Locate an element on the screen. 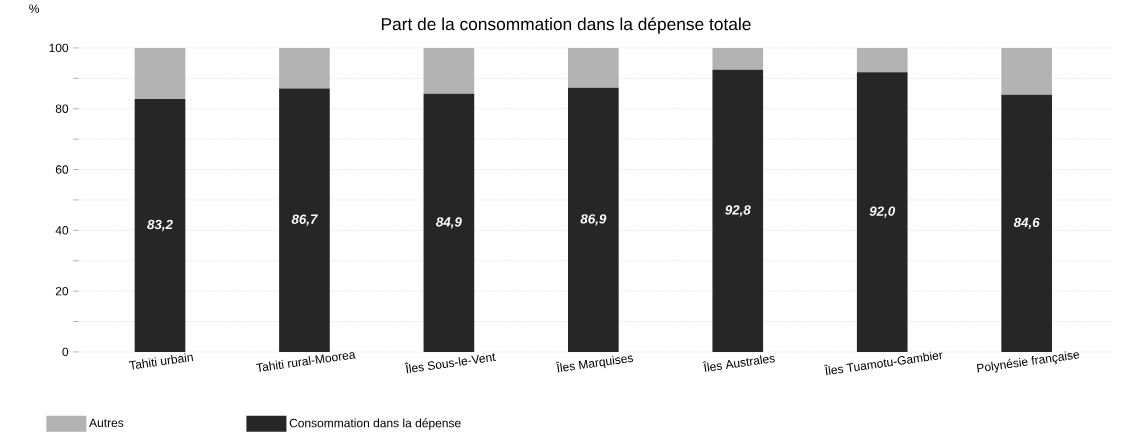  y-tick-label: 100 is located at coordinates (59, 48).